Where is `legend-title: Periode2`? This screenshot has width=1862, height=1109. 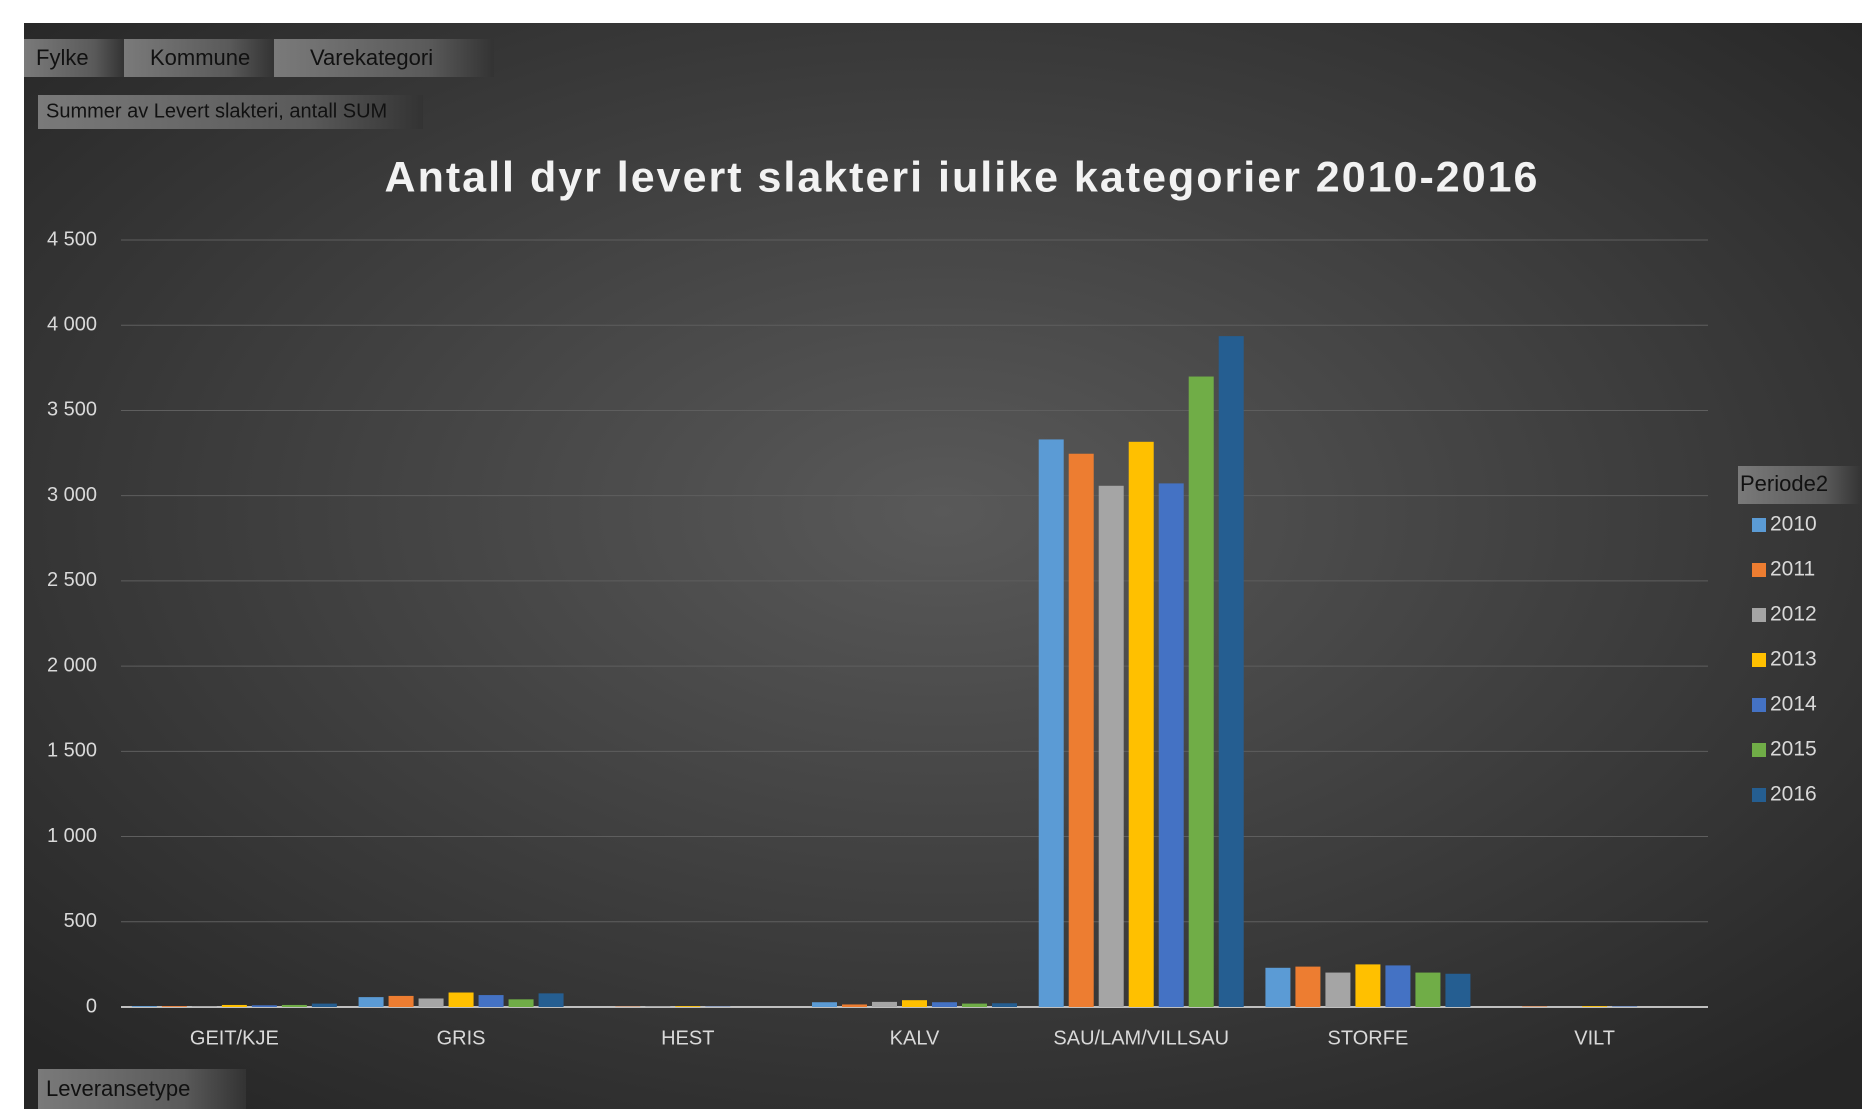
legend-title: Periode2 is located at coordinates (1784, 483).